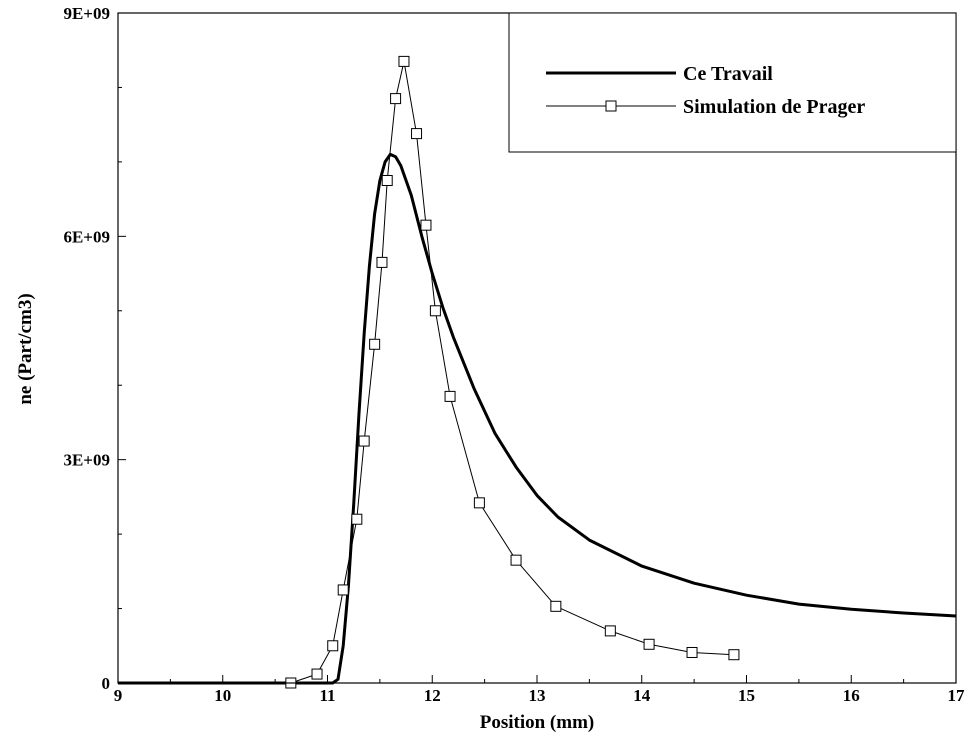  What do you see at coordinates (25, 348) in the screenshot?
I see `y-axis-title: ne (Part/cm3)` at bounding box center [25, 348].